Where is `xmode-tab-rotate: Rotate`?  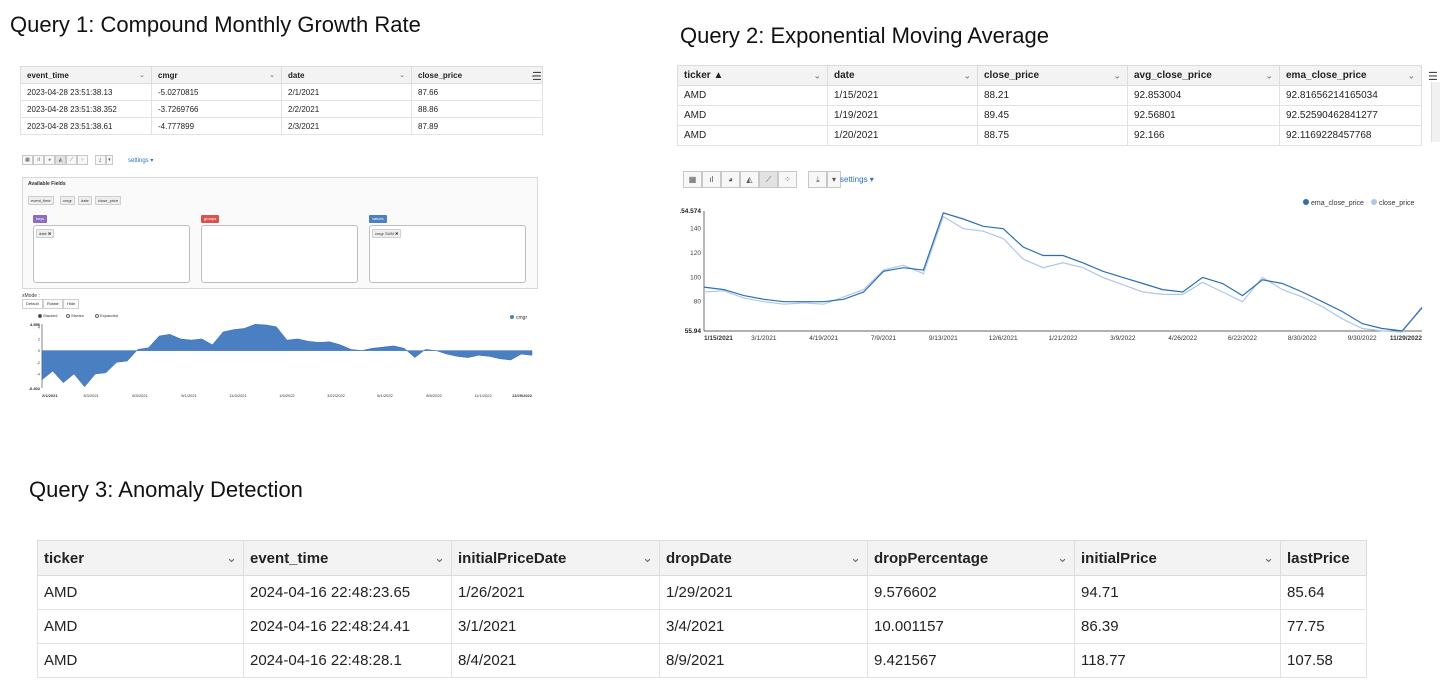 xmode-tab-rotate: Rotate is located at coordinates (53, 304).